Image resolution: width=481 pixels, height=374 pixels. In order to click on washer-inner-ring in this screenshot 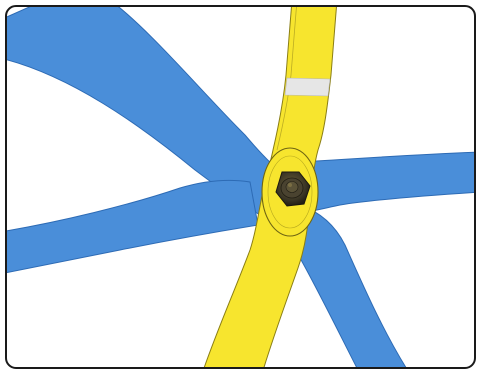, I will do `click(290, 192)`.